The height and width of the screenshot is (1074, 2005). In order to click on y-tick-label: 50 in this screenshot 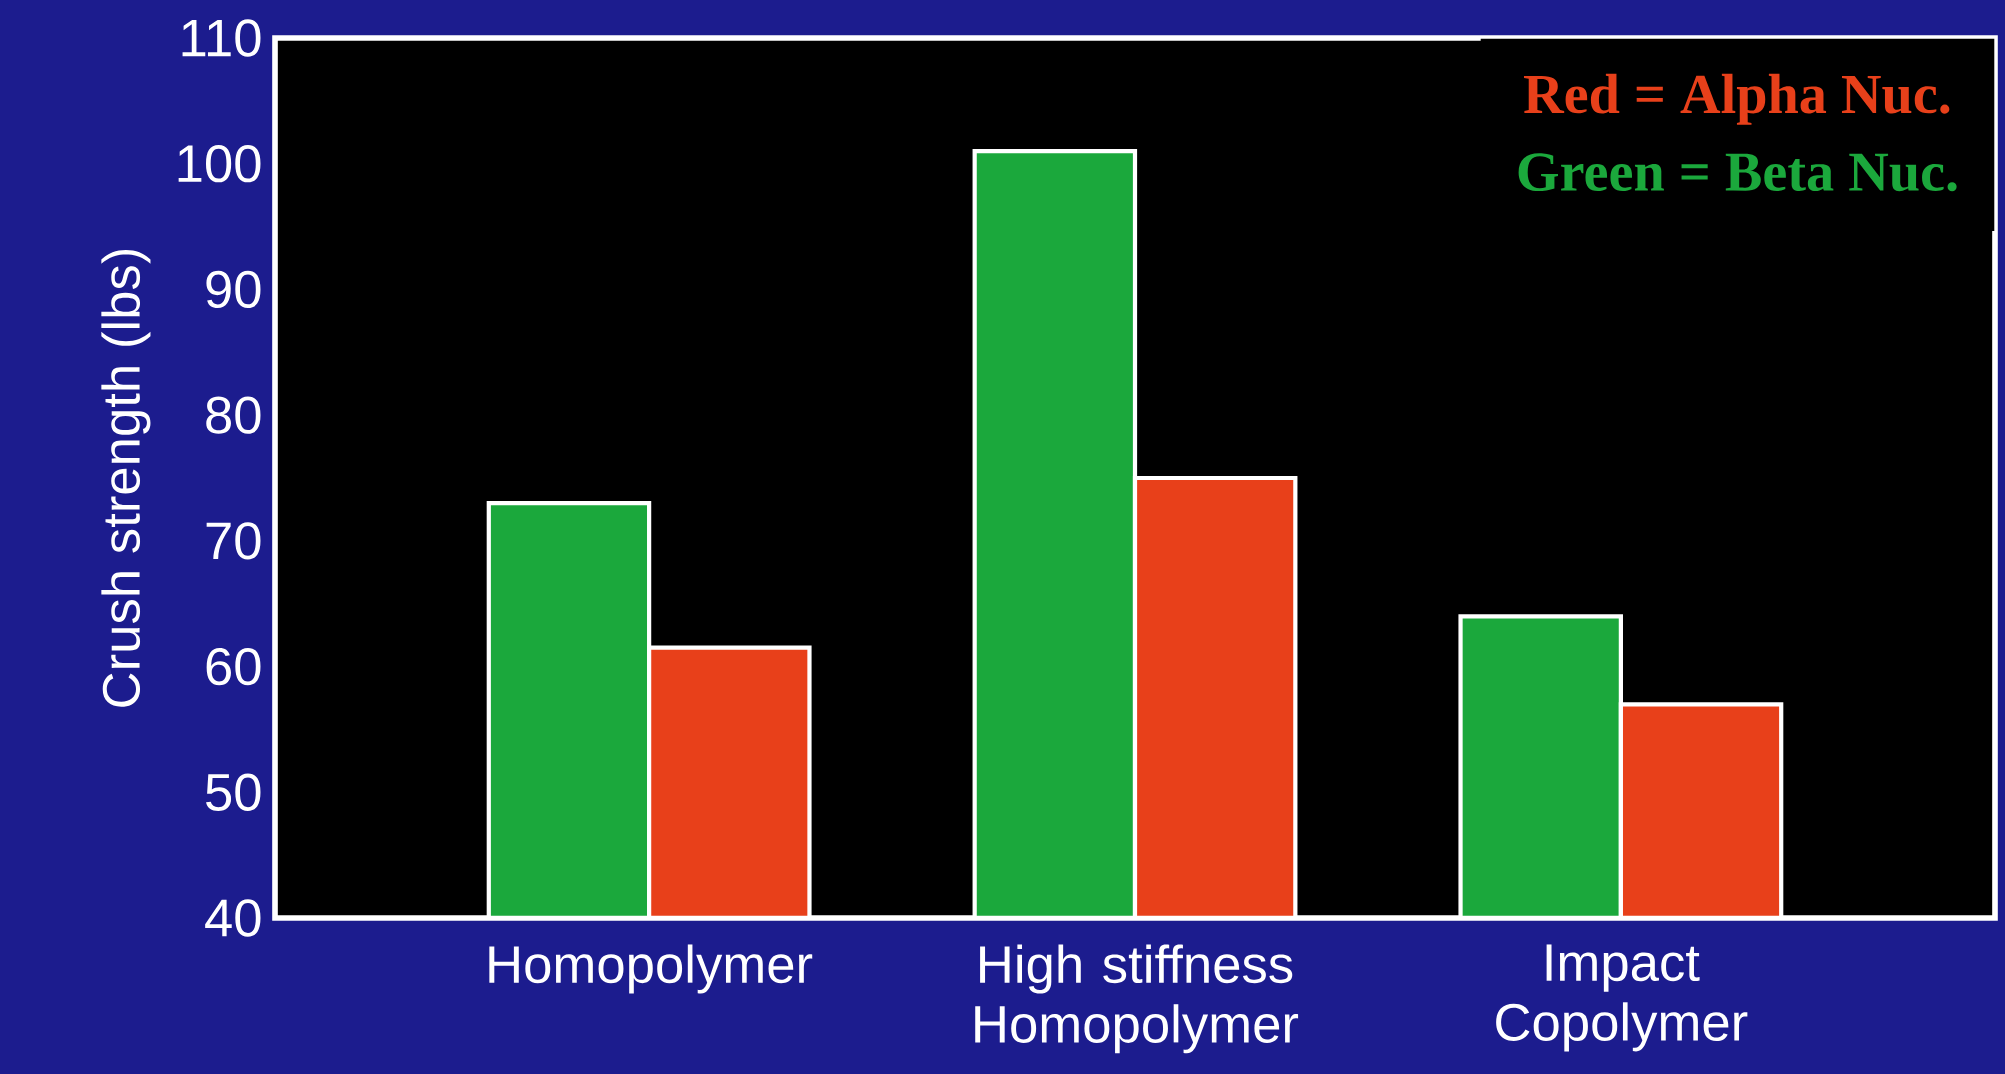, I will do `click(233, 792)`.